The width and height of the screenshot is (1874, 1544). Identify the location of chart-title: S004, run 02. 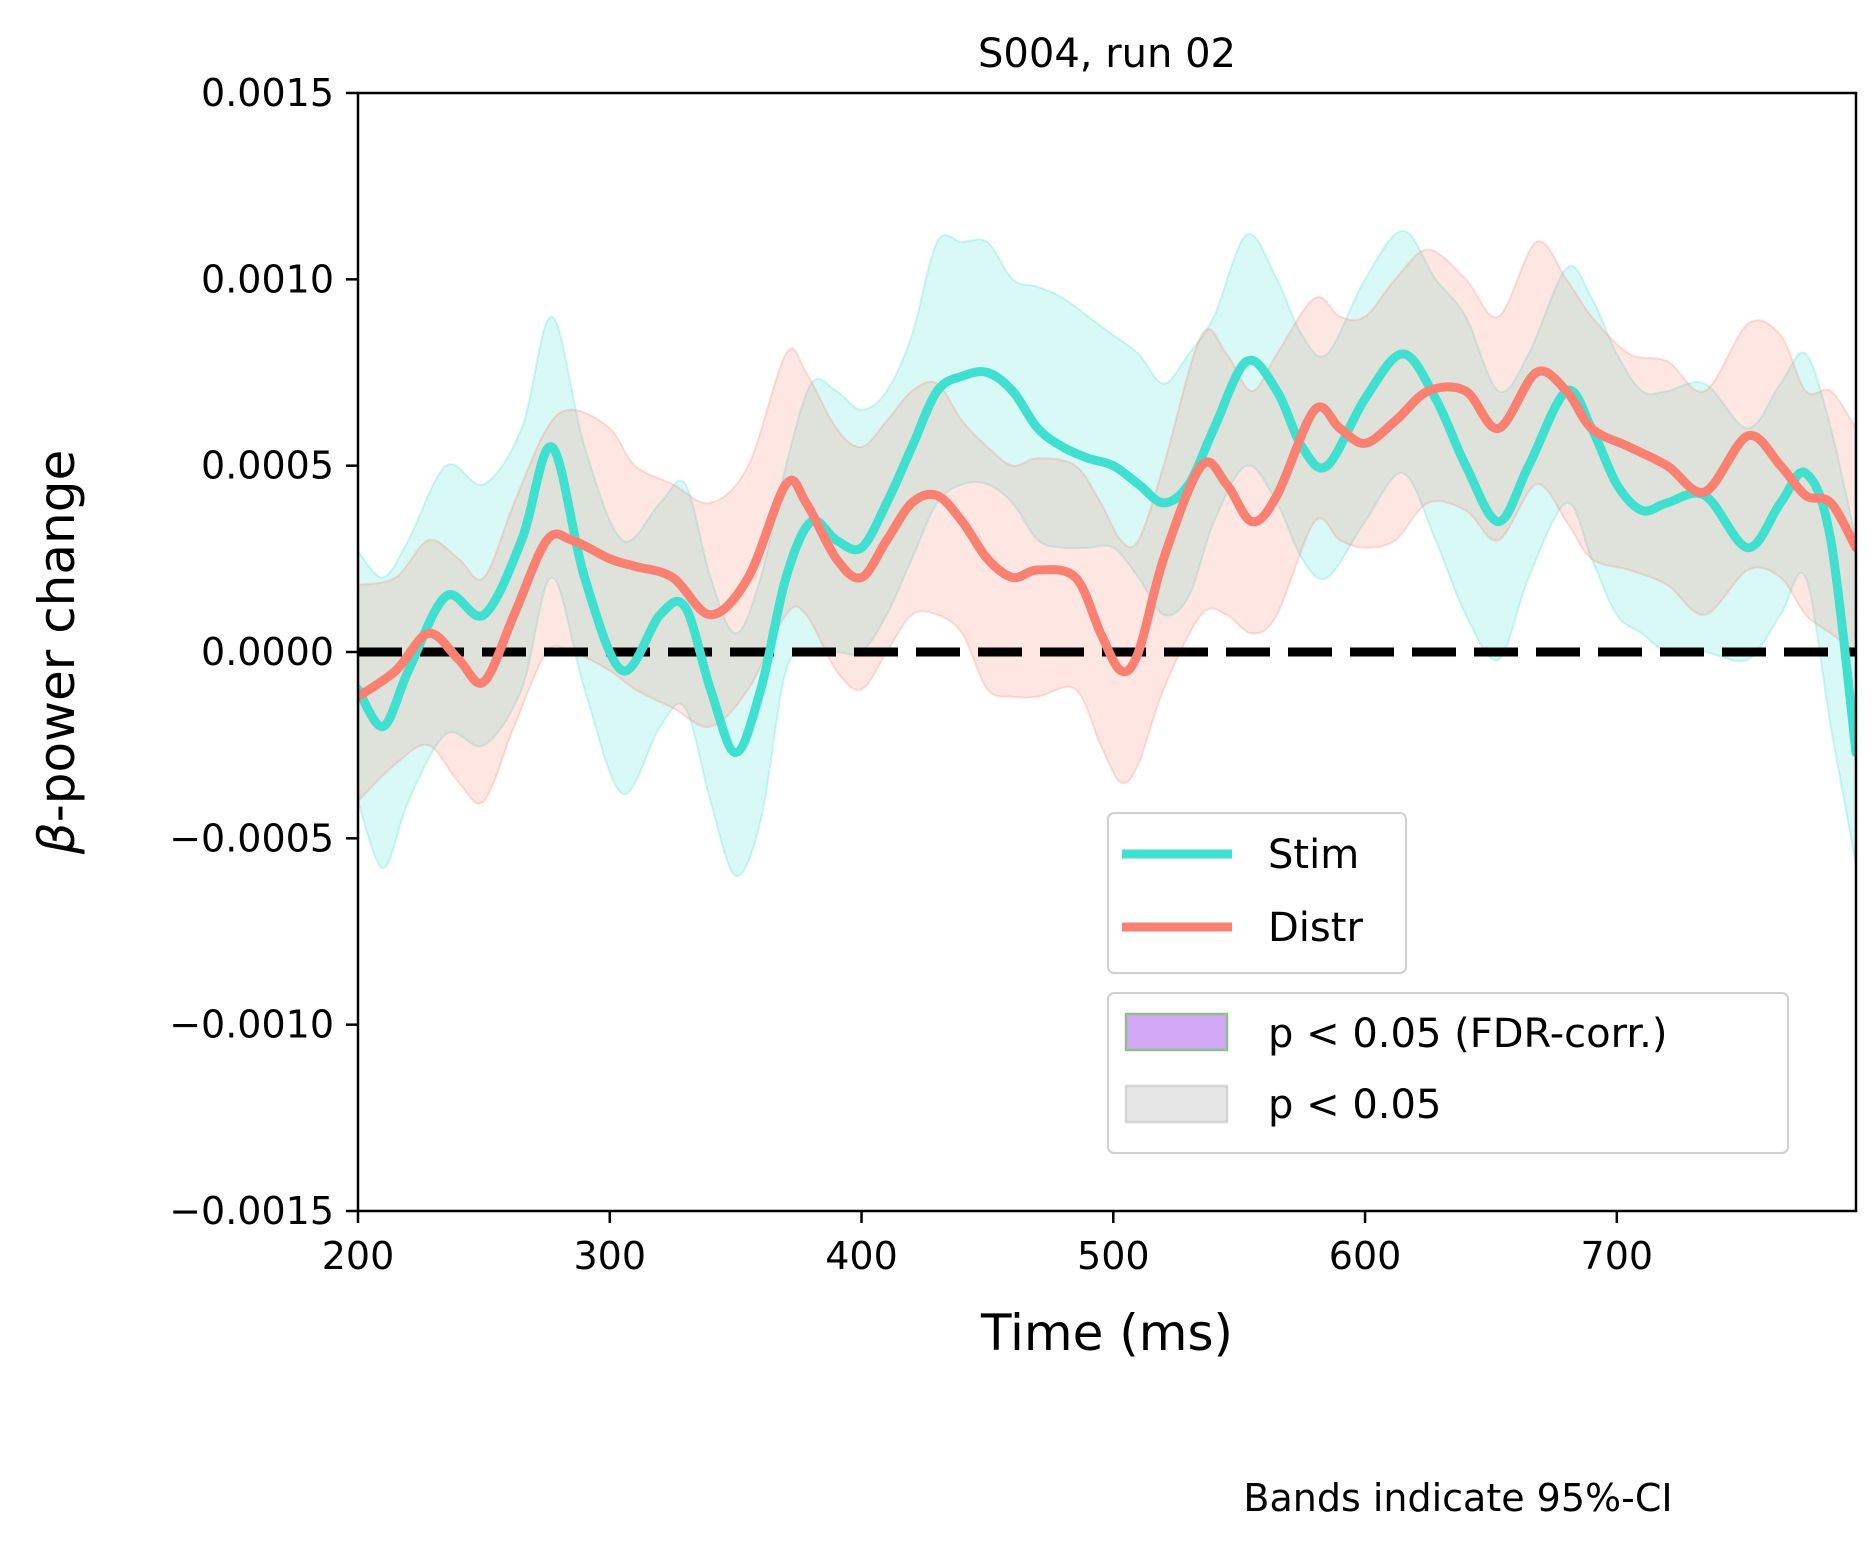
(1107, 54).